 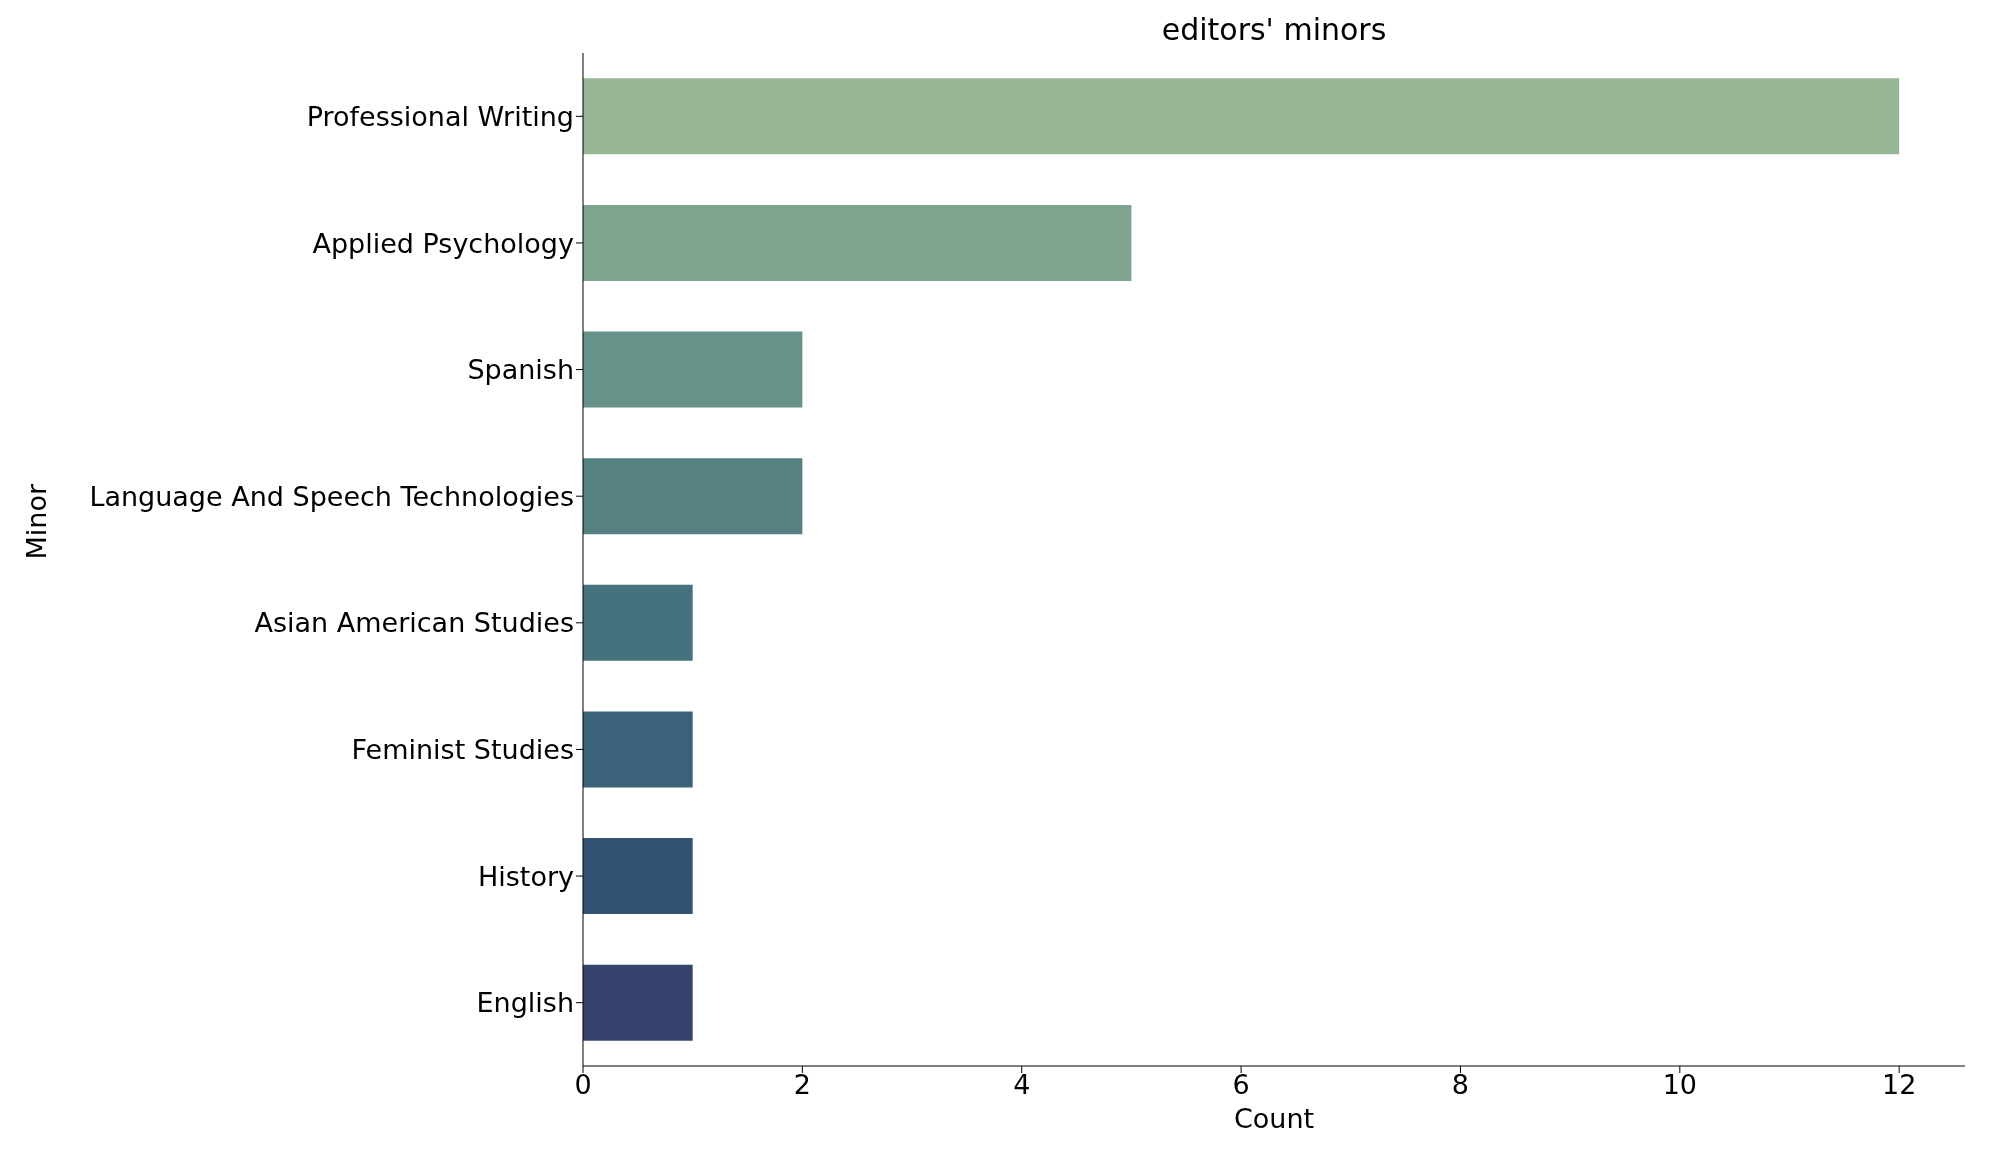 I want to click on y-tick-label: English, so click(x=525, y=1003).